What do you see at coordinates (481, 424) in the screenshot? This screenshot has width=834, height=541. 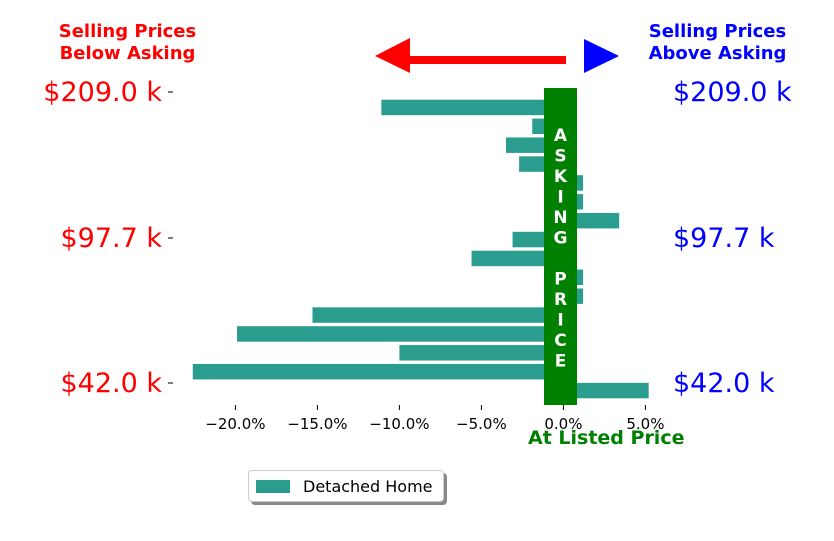 I see `x-tick-label: −5.0%` at bounding box center [481, 424].